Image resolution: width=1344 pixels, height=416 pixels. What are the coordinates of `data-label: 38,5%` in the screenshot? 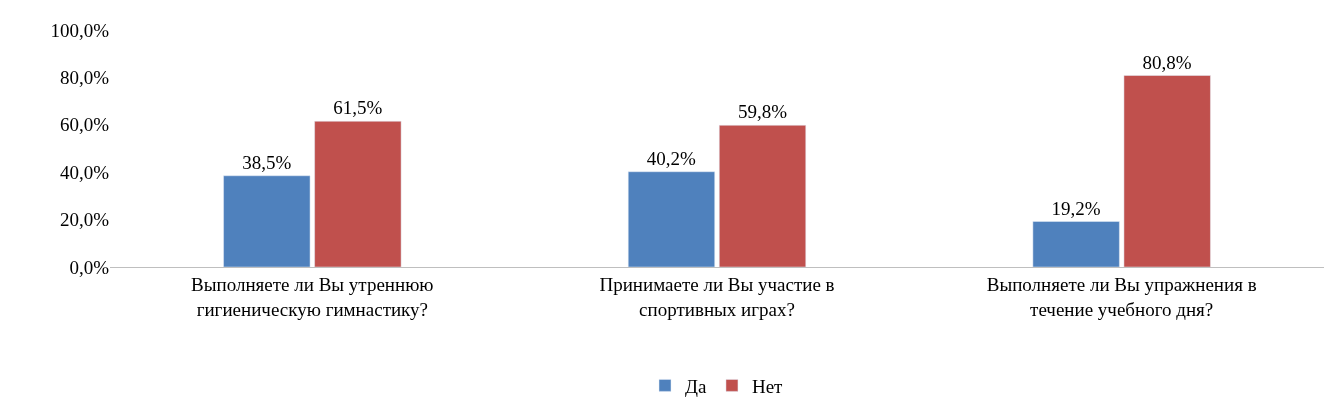 It's located at (267, 162).